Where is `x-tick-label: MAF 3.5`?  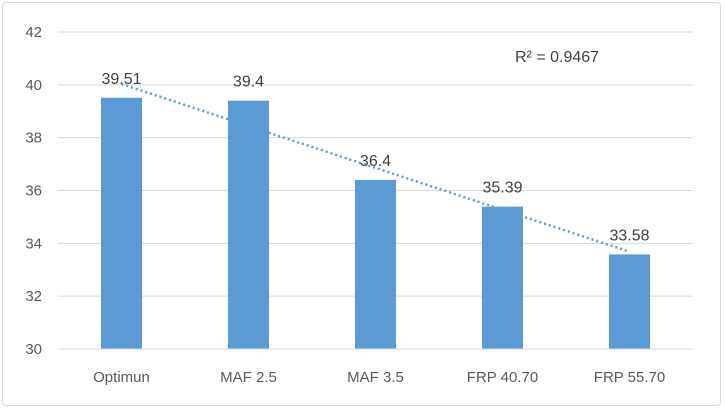 x-tick-label: MAF 3.5 is located at coordinates (375, 377).